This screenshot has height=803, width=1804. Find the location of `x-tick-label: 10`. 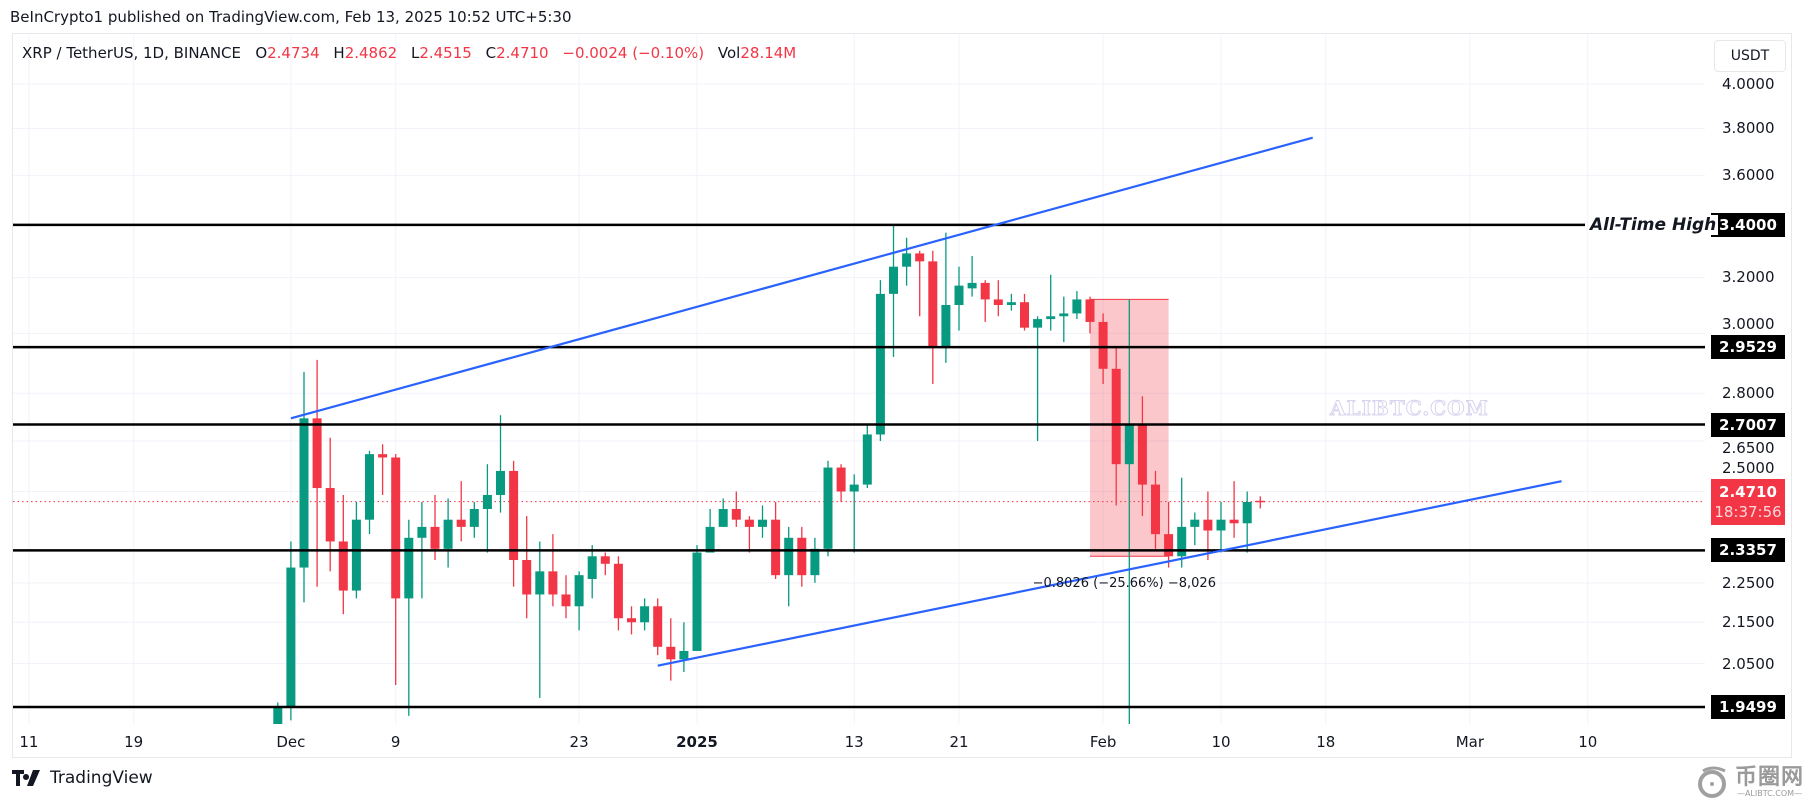

x-tick-label: 10 is located at coordinates (1588, 742).